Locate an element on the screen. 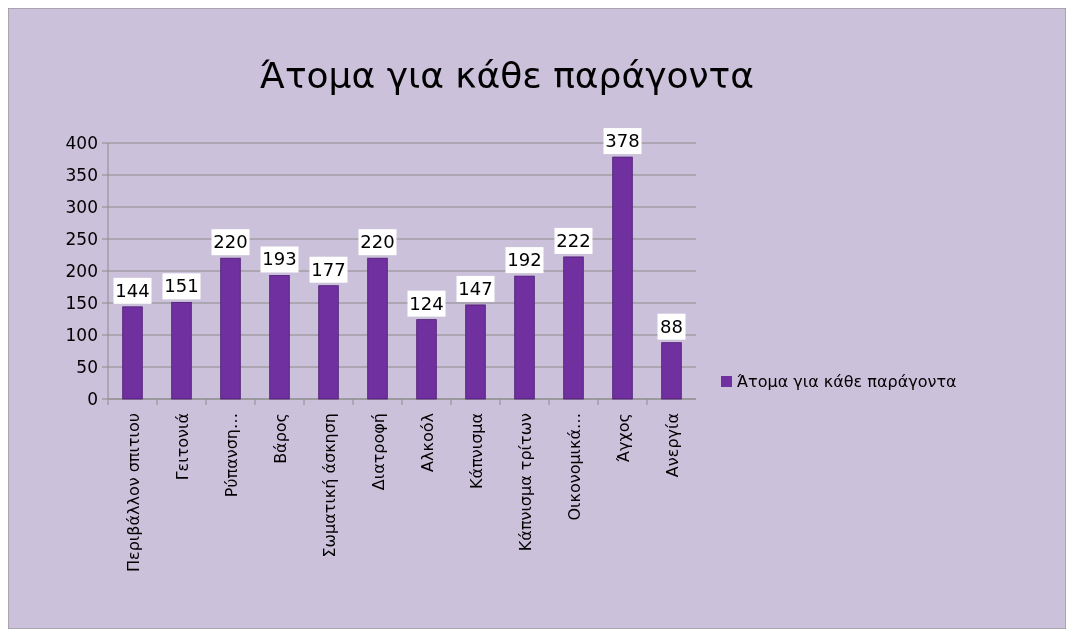 This screenshot has width=1074, height=637. y-tick-label: 200 is located at coordinates (81, 270).